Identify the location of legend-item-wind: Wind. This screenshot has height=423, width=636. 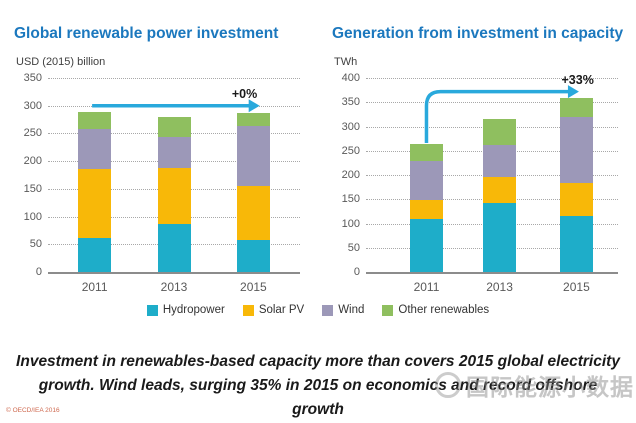
(343, 310).